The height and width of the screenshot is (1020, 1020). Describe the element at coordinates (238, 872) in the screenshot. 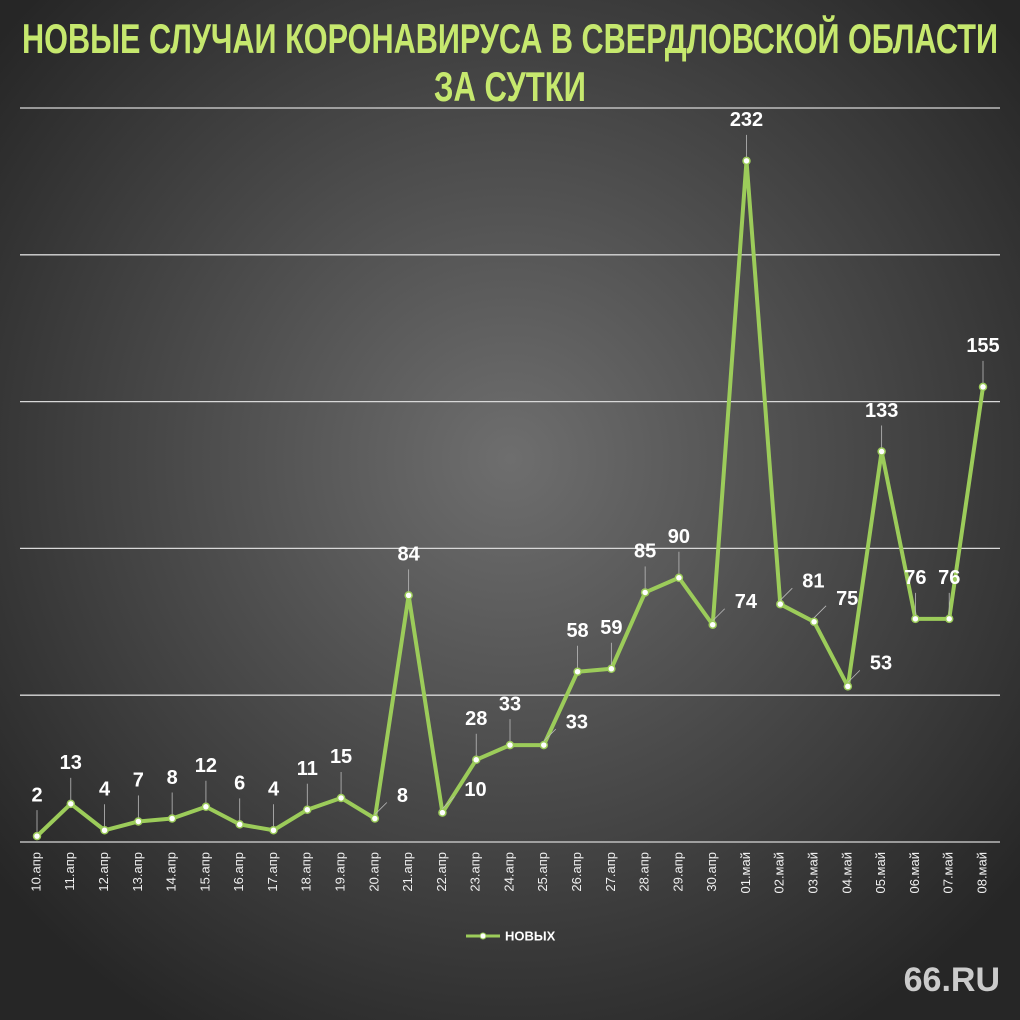

I see `x-tick-label: 16.апр` at that location.